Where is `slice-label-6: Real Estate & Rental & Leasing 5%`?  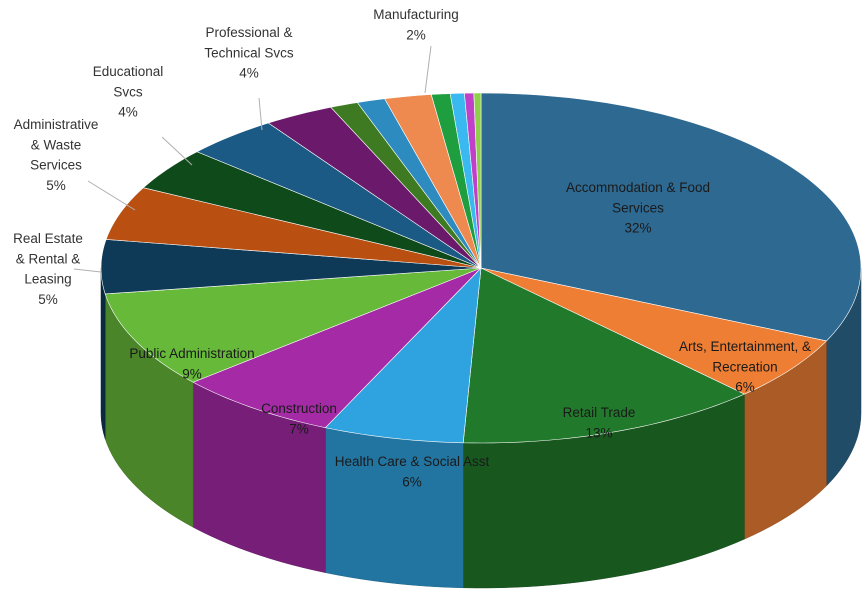
slice-label-6: Real Estate & Rental & Leasing 5% is located at coordinates (48, 269).